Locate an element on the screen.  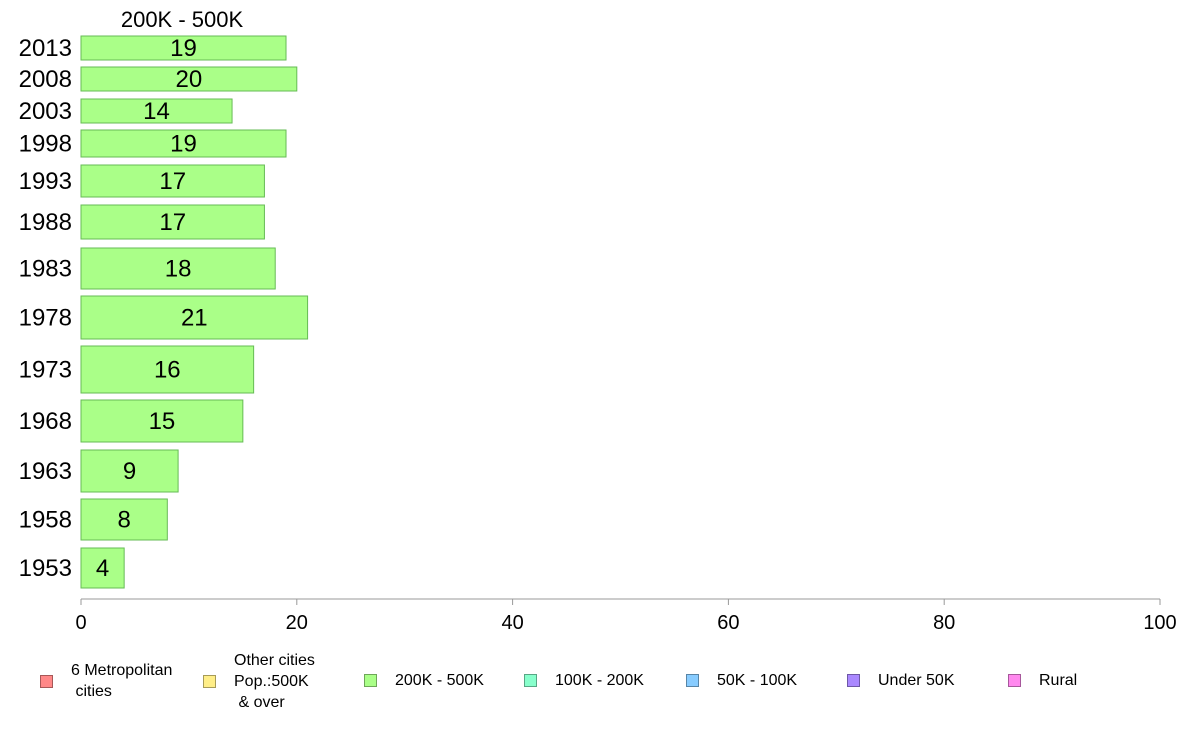
bar-2003 is located at coordinates (156, 111).